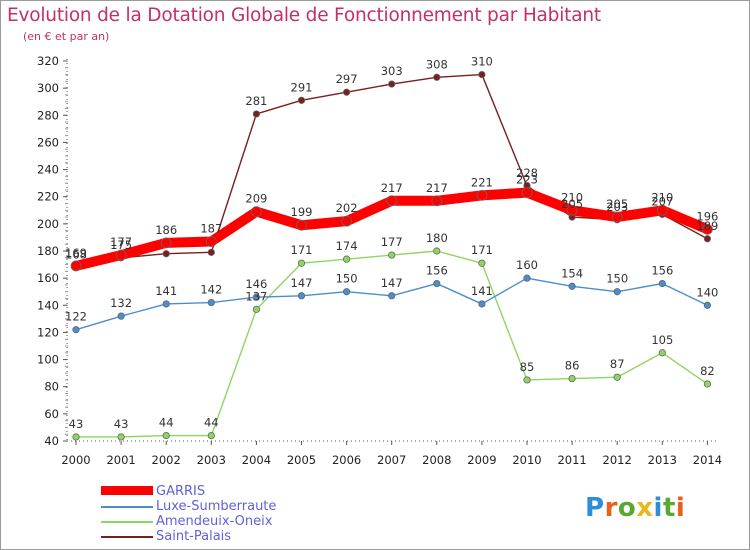  I want to click on y-tick-label: 220, so click(48, 197).